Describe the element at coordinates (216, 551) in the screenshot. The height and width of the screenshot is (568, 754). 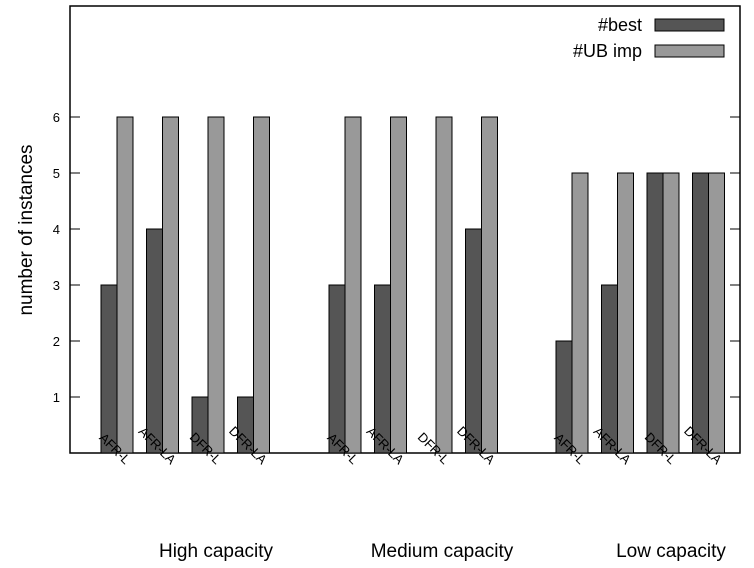
I see `group-label: High capacity` at that location.